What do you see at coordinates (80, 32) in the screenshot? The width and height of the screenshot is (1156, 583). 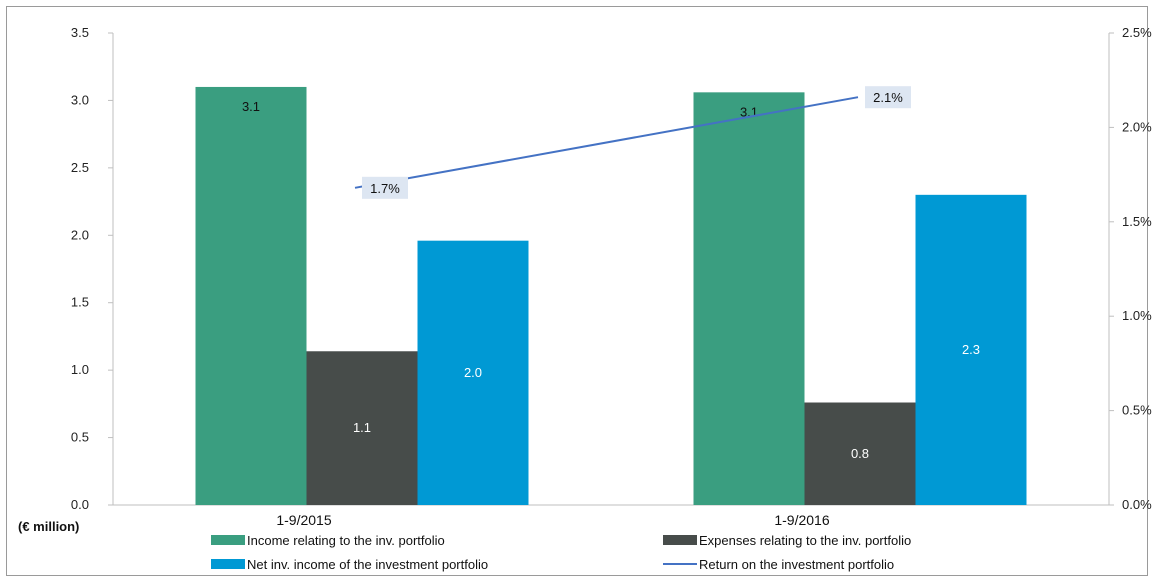 I see `left-tick-label: 3.5` at bounding box center [80, 32].